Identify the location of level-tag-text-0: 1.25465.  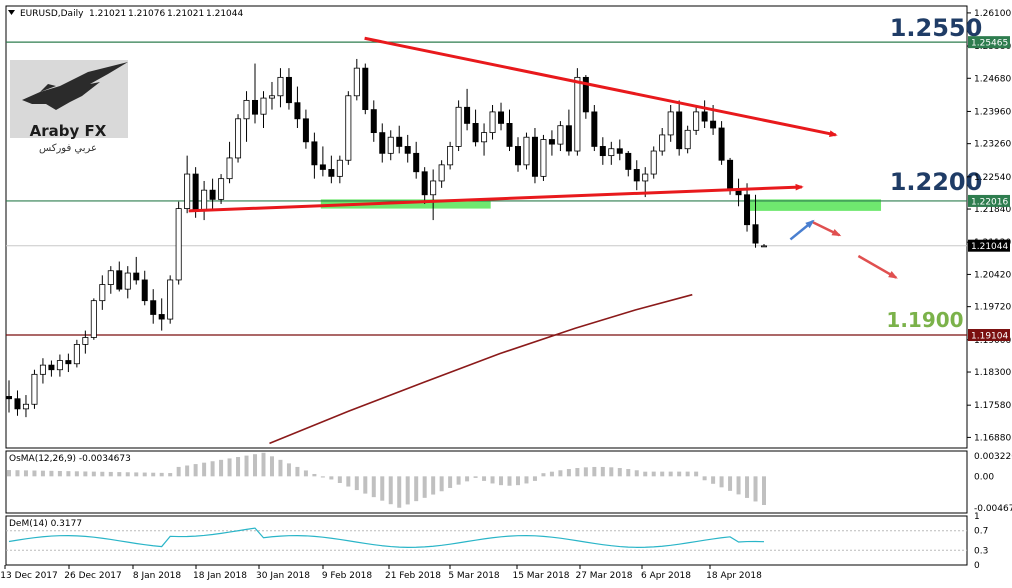
(989, 44).